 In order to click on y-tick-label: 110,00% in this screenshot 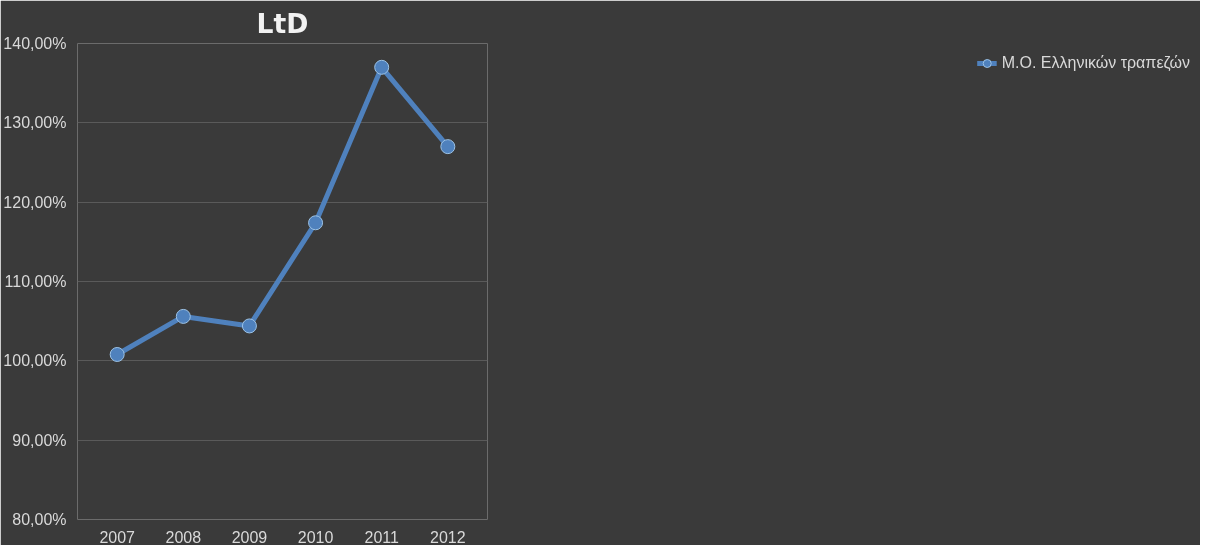, I will do `click(35, 281)`.